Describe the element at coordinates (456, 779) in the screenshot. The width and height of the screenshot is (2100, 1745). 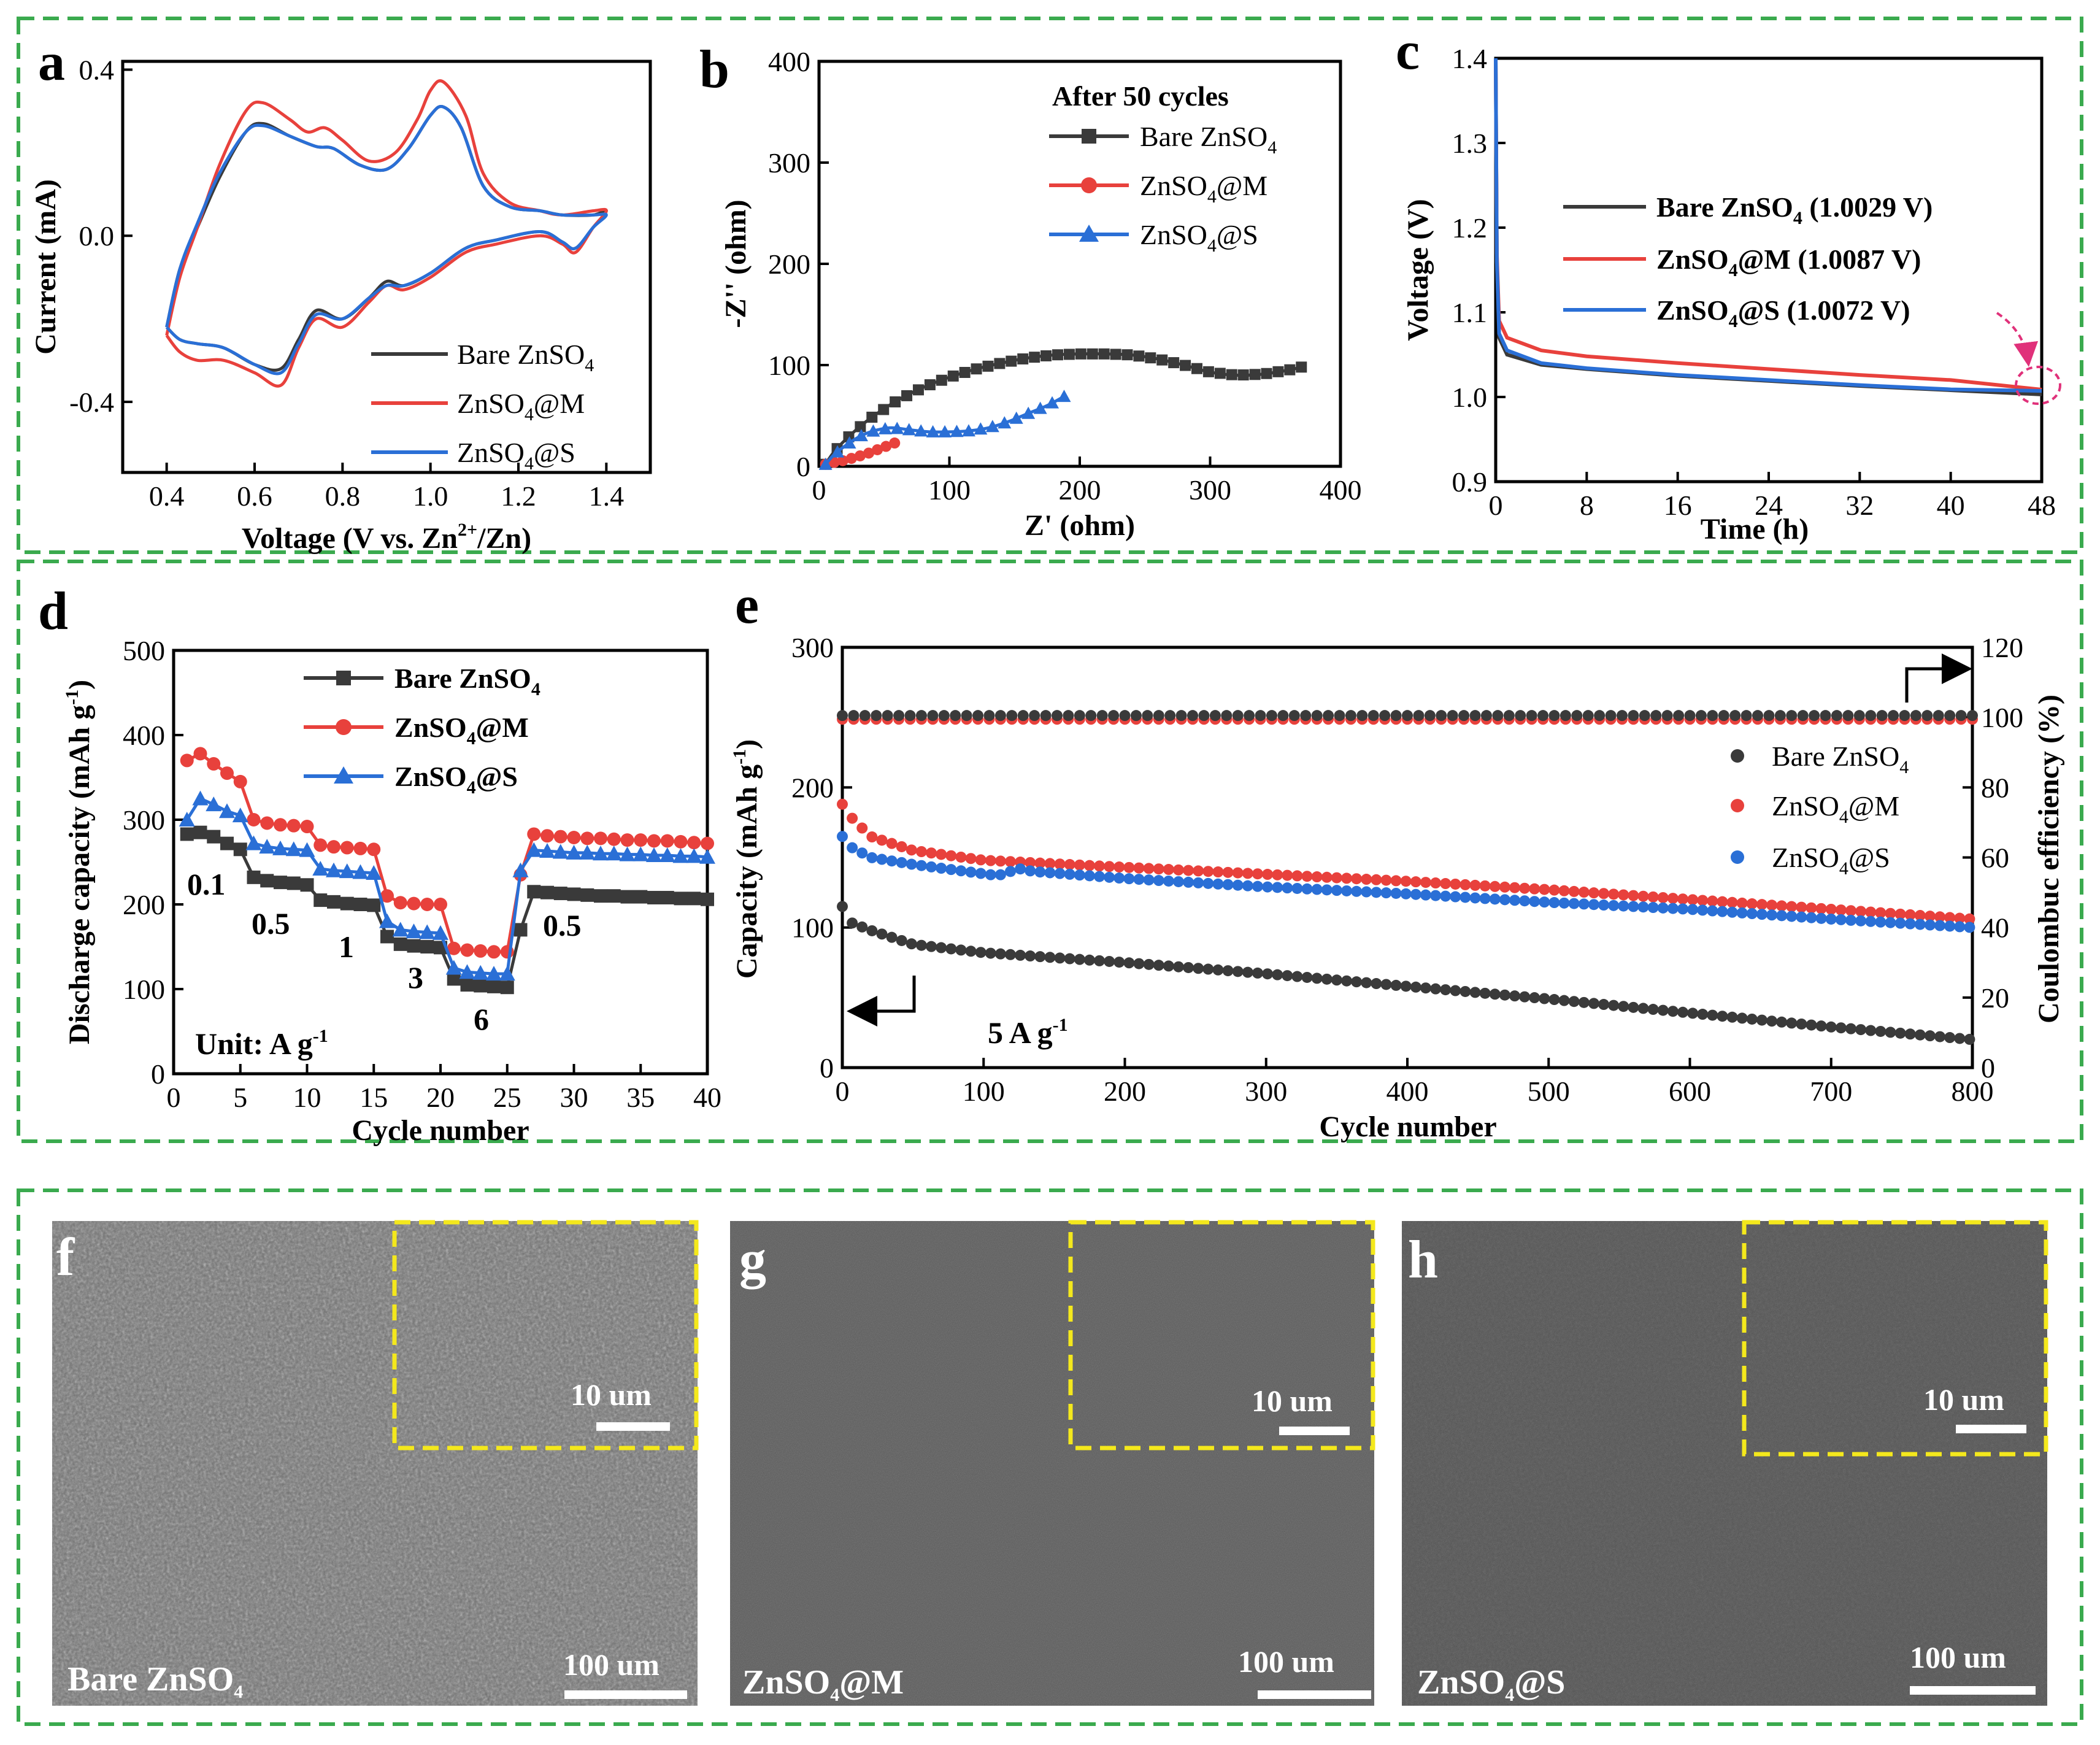
I see `legend-d-s: ZnSO4@S` at that location.